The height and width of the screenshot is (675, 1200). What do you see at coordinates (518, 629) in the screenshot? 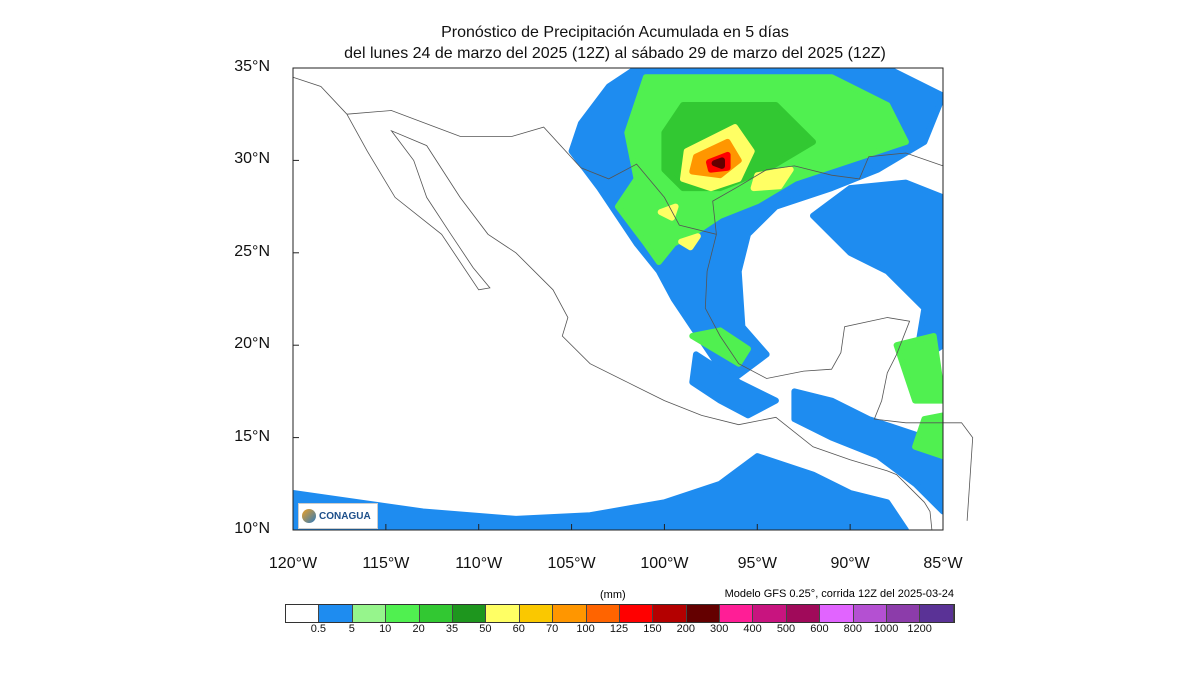
I see `colorbar-label: 60` at bounding box center [518, 629].